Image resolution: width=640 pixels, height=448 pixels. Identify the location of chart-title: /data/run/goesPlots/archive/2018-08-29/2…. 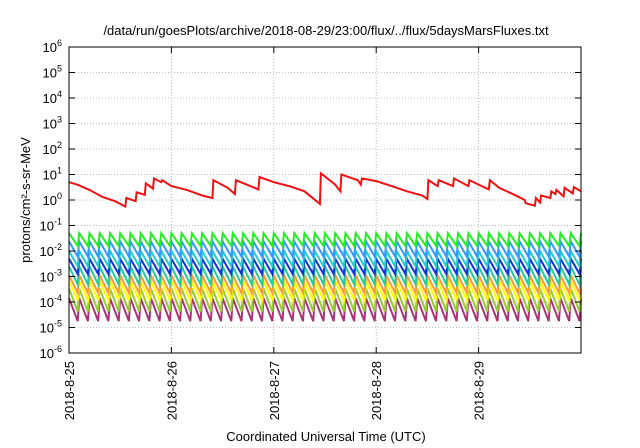
(326, 30).